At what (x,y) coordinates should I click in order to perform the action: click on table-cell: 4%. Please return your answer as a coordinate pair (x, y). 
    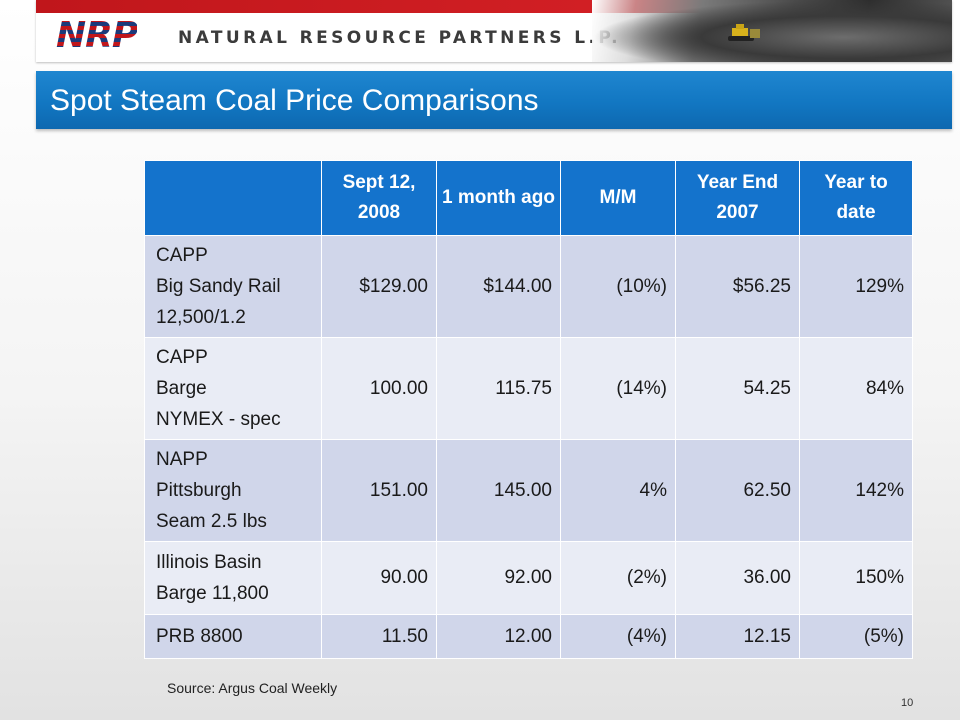
    Looking at the image, I should click on (618, 490).